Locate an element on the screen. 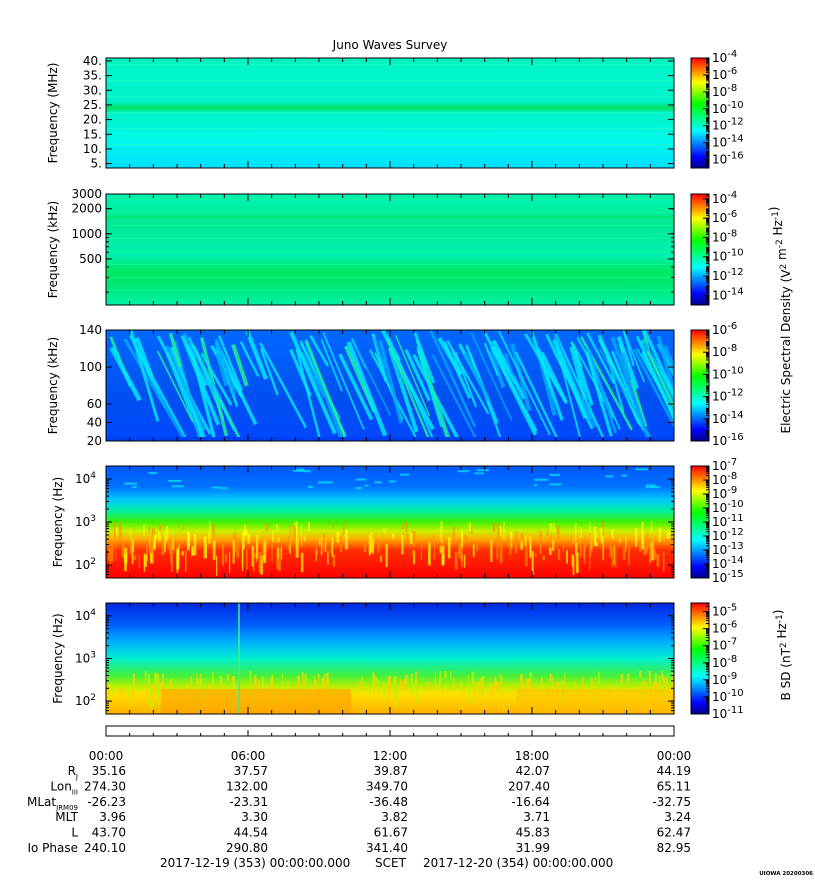 The width and height of the screenshot is (815, 880). ephemeris-row-label: MLT is located at coordinates (66, 817).